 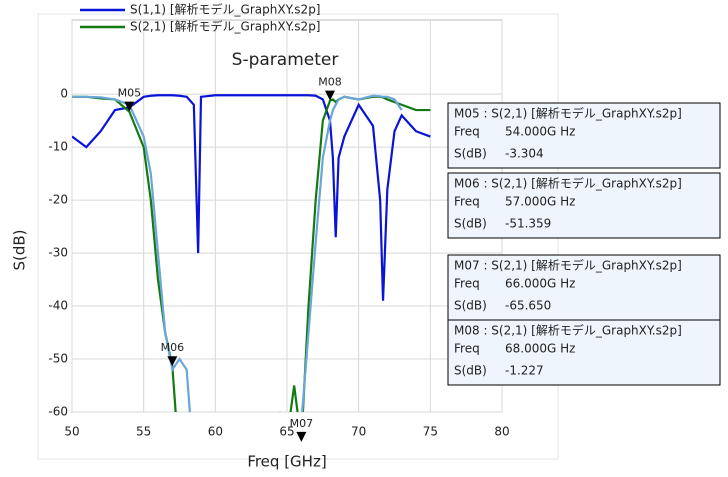 What do you see at coordinates (225, 9) in the screenshot?
I see `legend-label: S(1,1) [解析モデル_GraphXY.s2p]` at bounding box center [225, 9].